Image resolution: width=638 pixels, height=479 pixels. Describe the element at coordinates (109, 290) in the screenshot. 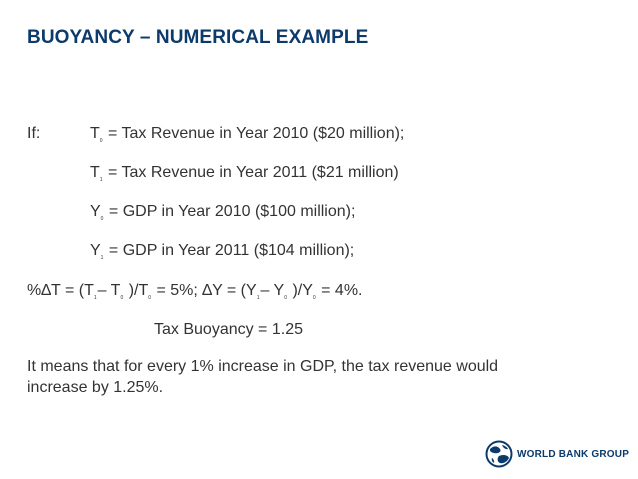

I see `formula-part: – T` at that location.